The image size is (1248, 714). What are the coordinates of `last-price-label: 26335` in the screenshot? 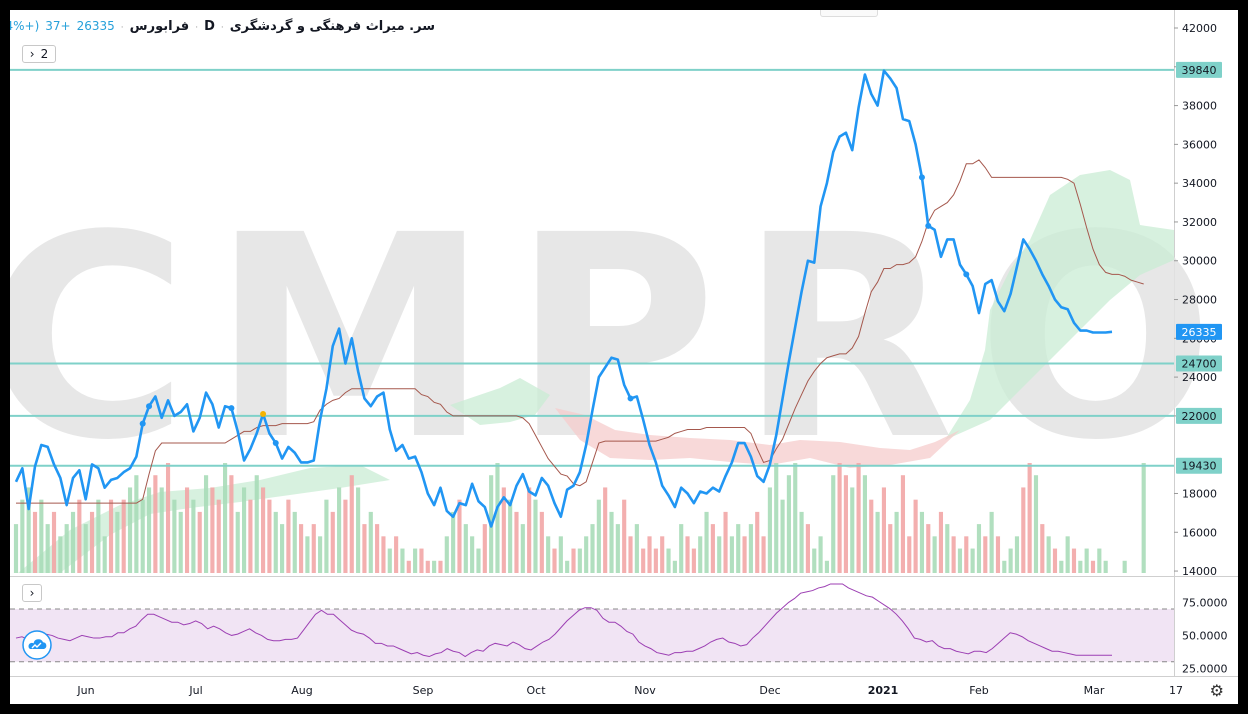 It's located at (1199, 332).